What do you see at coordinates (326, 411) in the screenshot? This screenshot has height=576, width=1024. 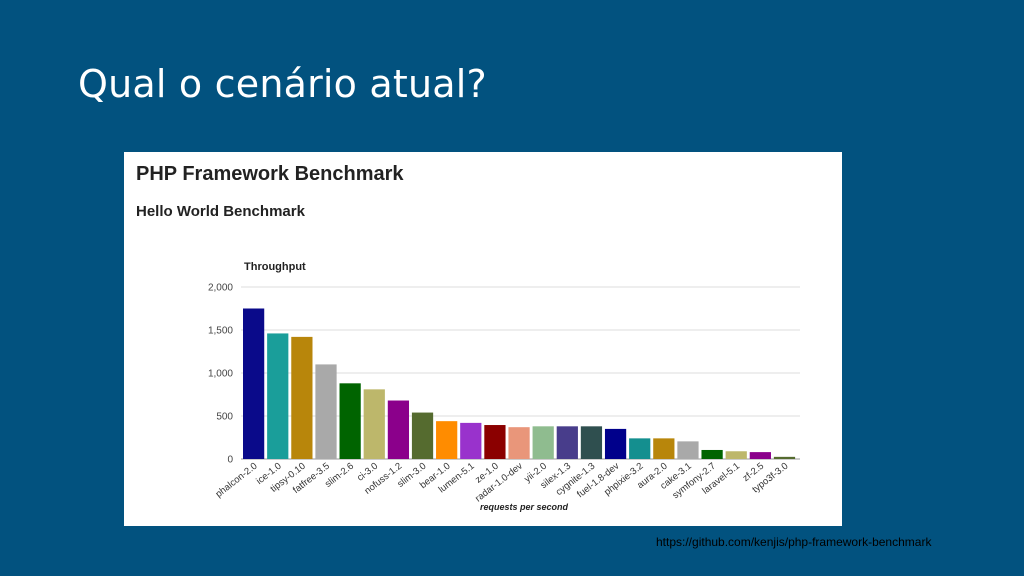 I see `bar-fatfree-3.5` at bounding box center [326, 411].